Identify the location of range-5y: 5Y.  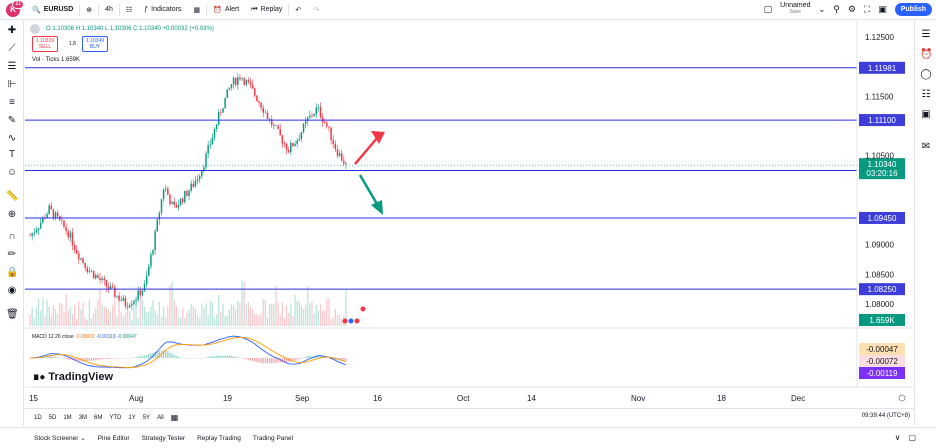
(146, 417).